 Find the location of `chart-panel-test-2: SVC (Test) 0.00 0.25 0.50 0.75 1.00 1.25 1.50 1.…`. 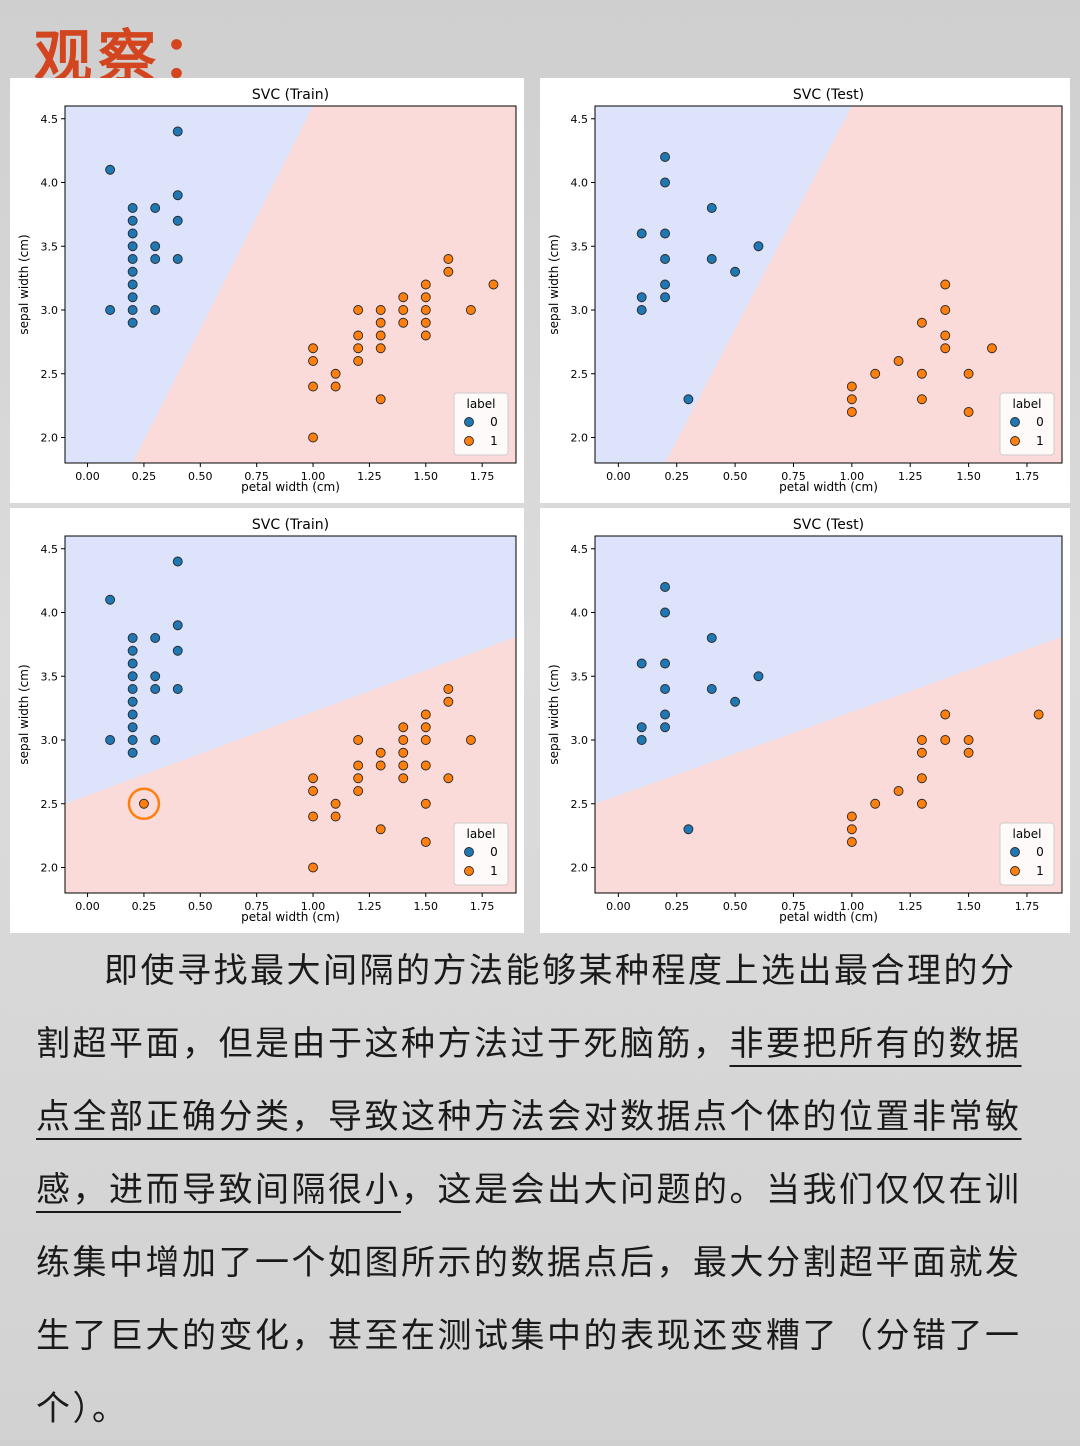

chart-panel-test-2: SVC (Test) 0.00 0.25 0.50 0.75 1.00 1.25 1.50 1.… is located at coordinates (805, 720).